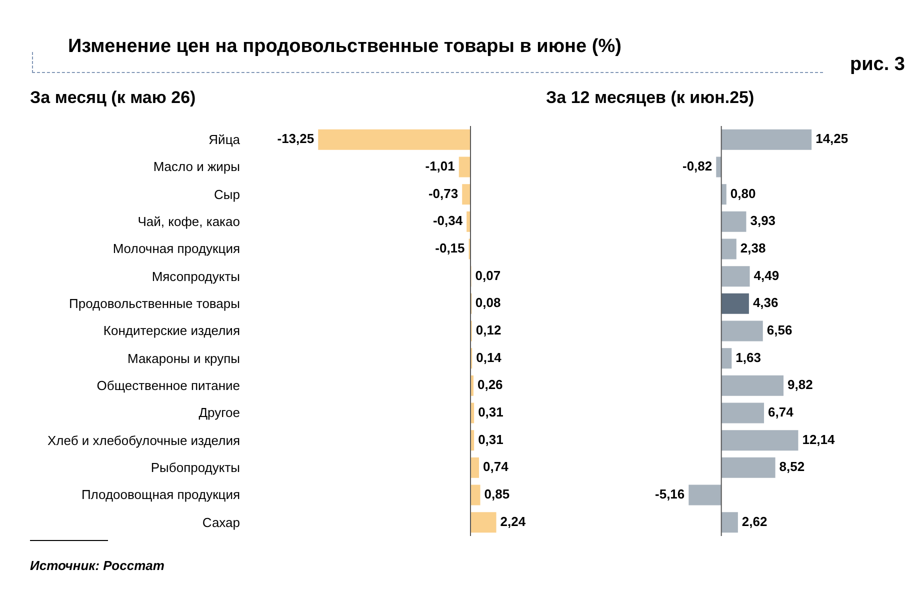 Image resolution: width=923 pixels, height=598 pixels. Describe the element at coordinates (440, 166) in the screenshot. I see `data-label: -1,01` at that location.